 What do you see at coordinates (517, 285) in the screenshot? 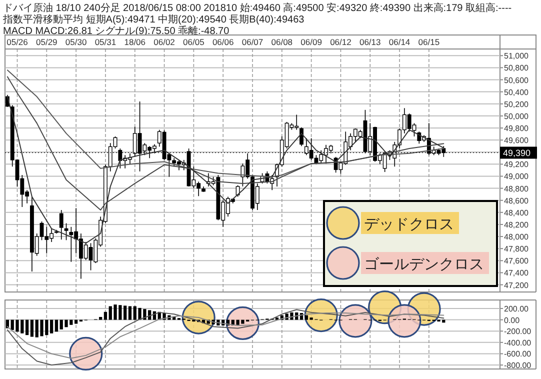
I see `y-tick-label: 47,200` at bounding box center [517, 285].